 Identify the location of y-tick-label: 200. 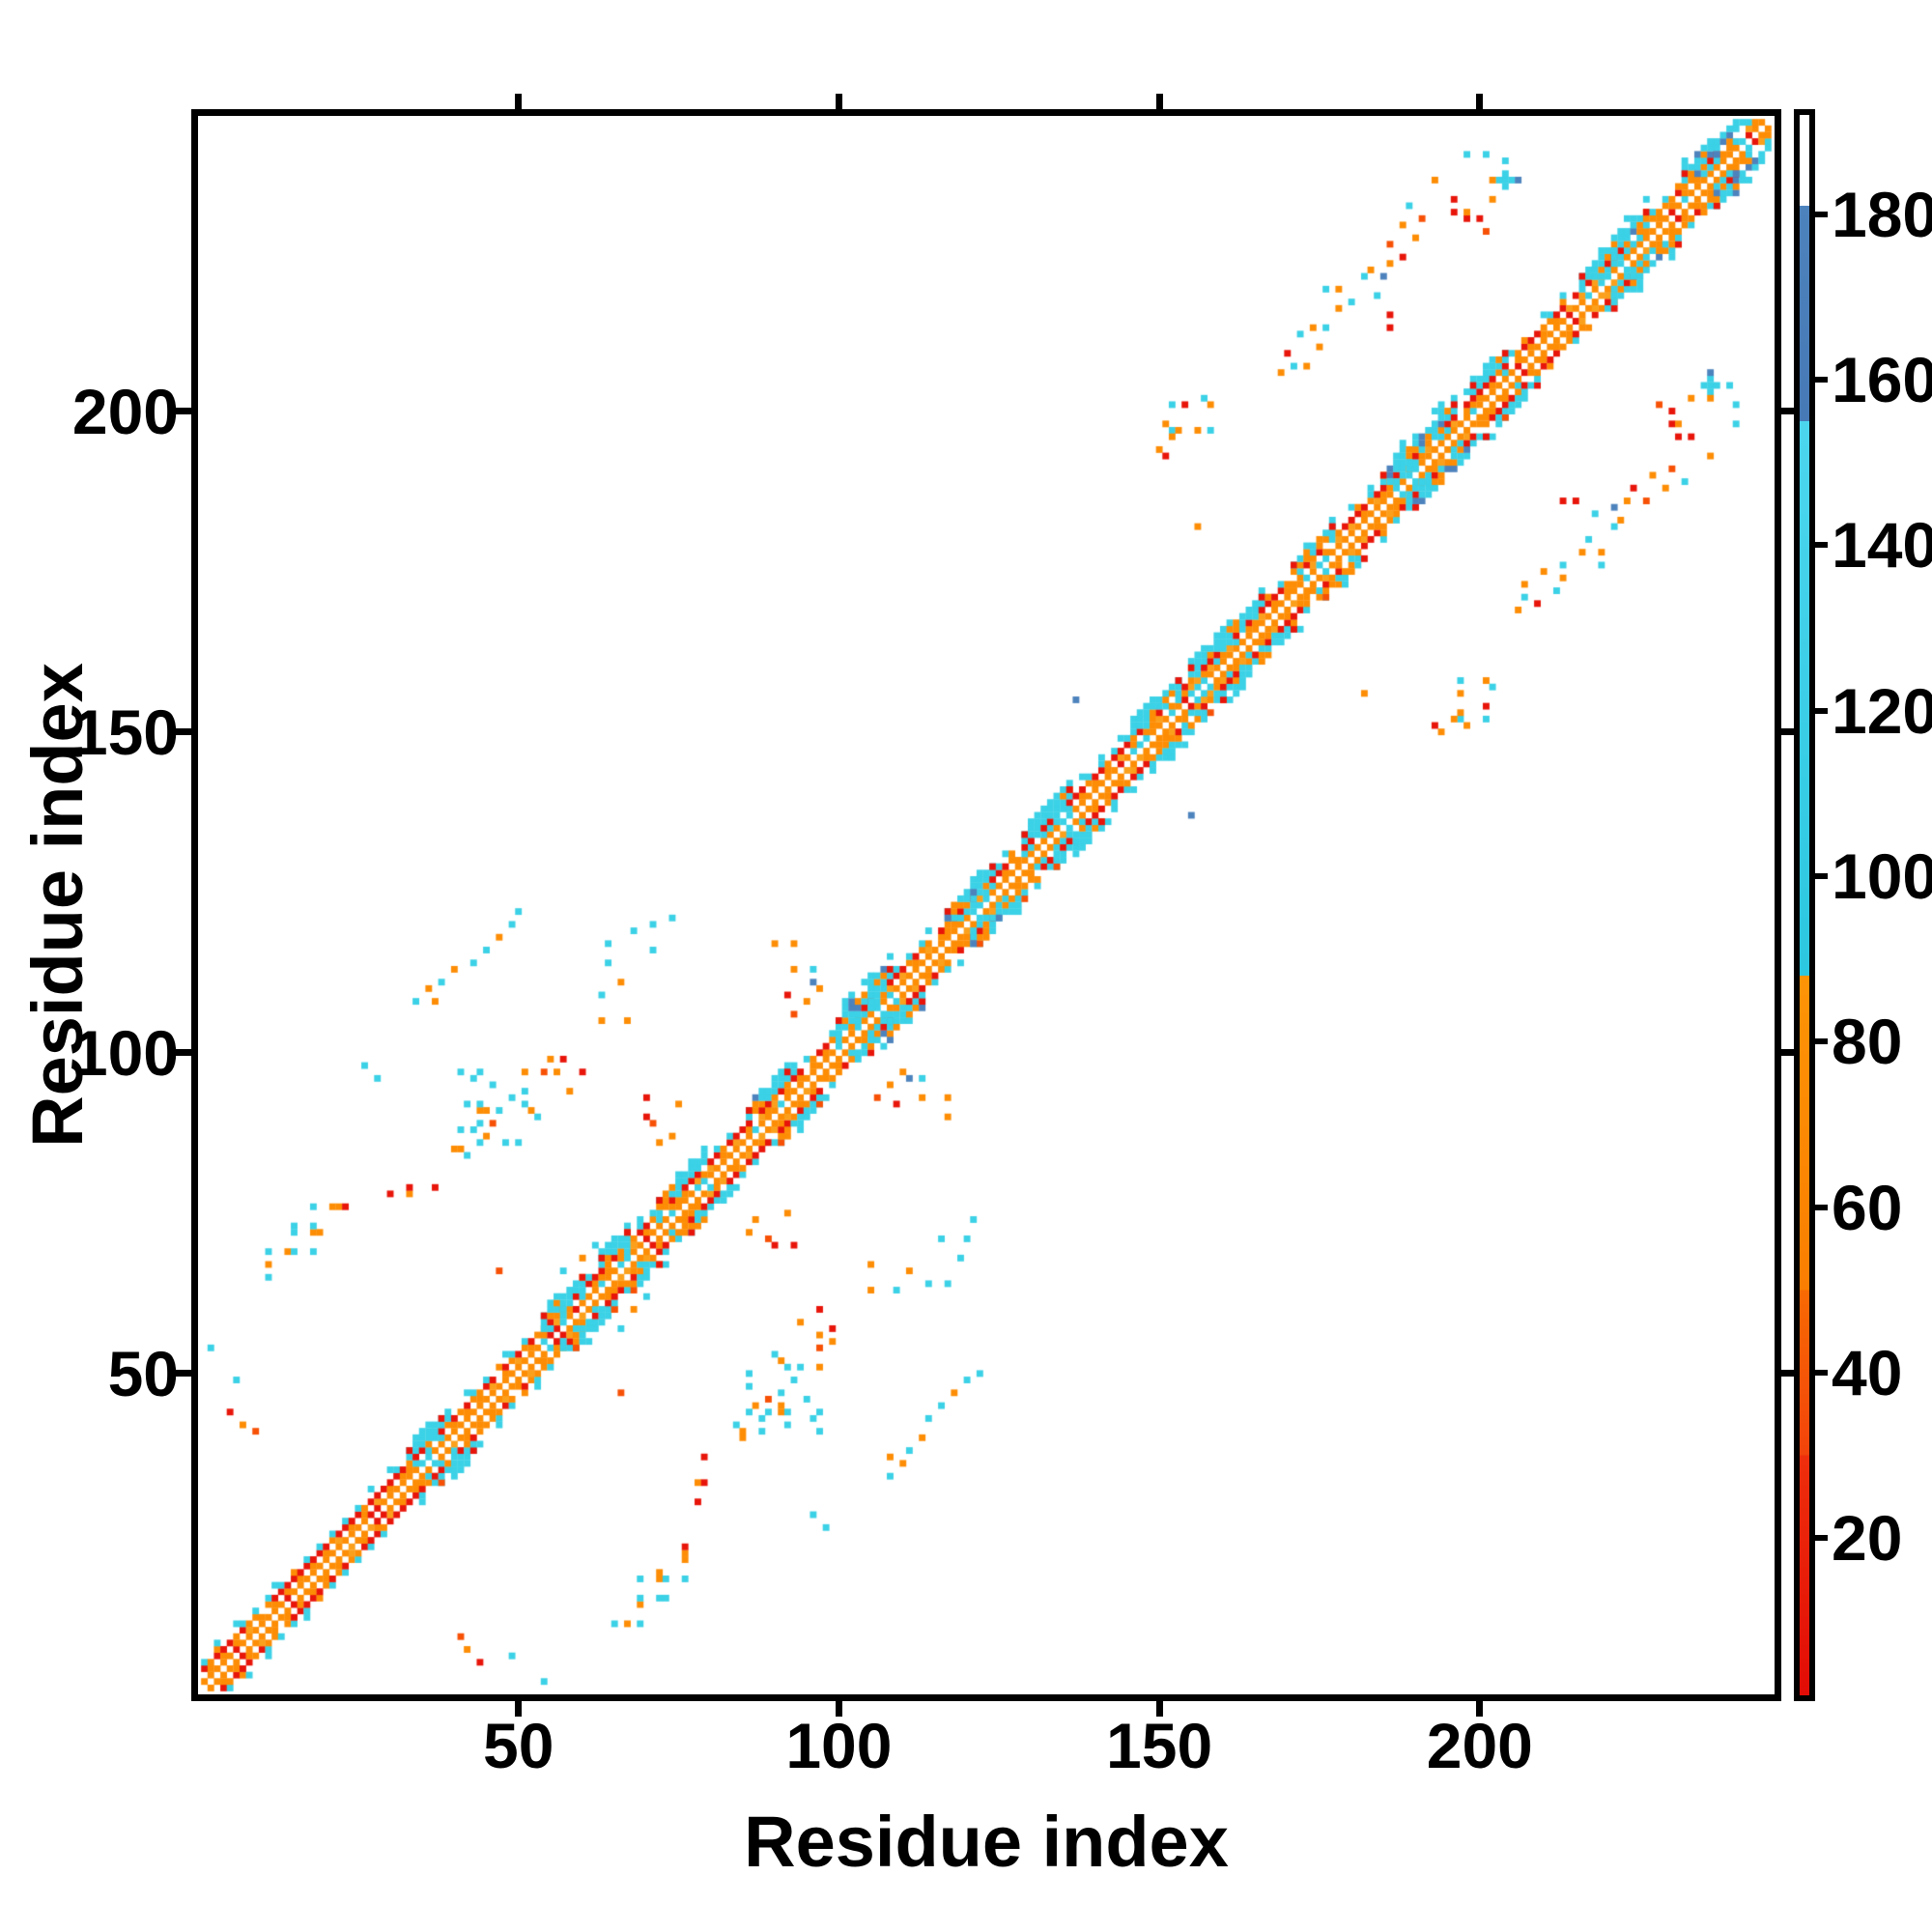
(125, 411).